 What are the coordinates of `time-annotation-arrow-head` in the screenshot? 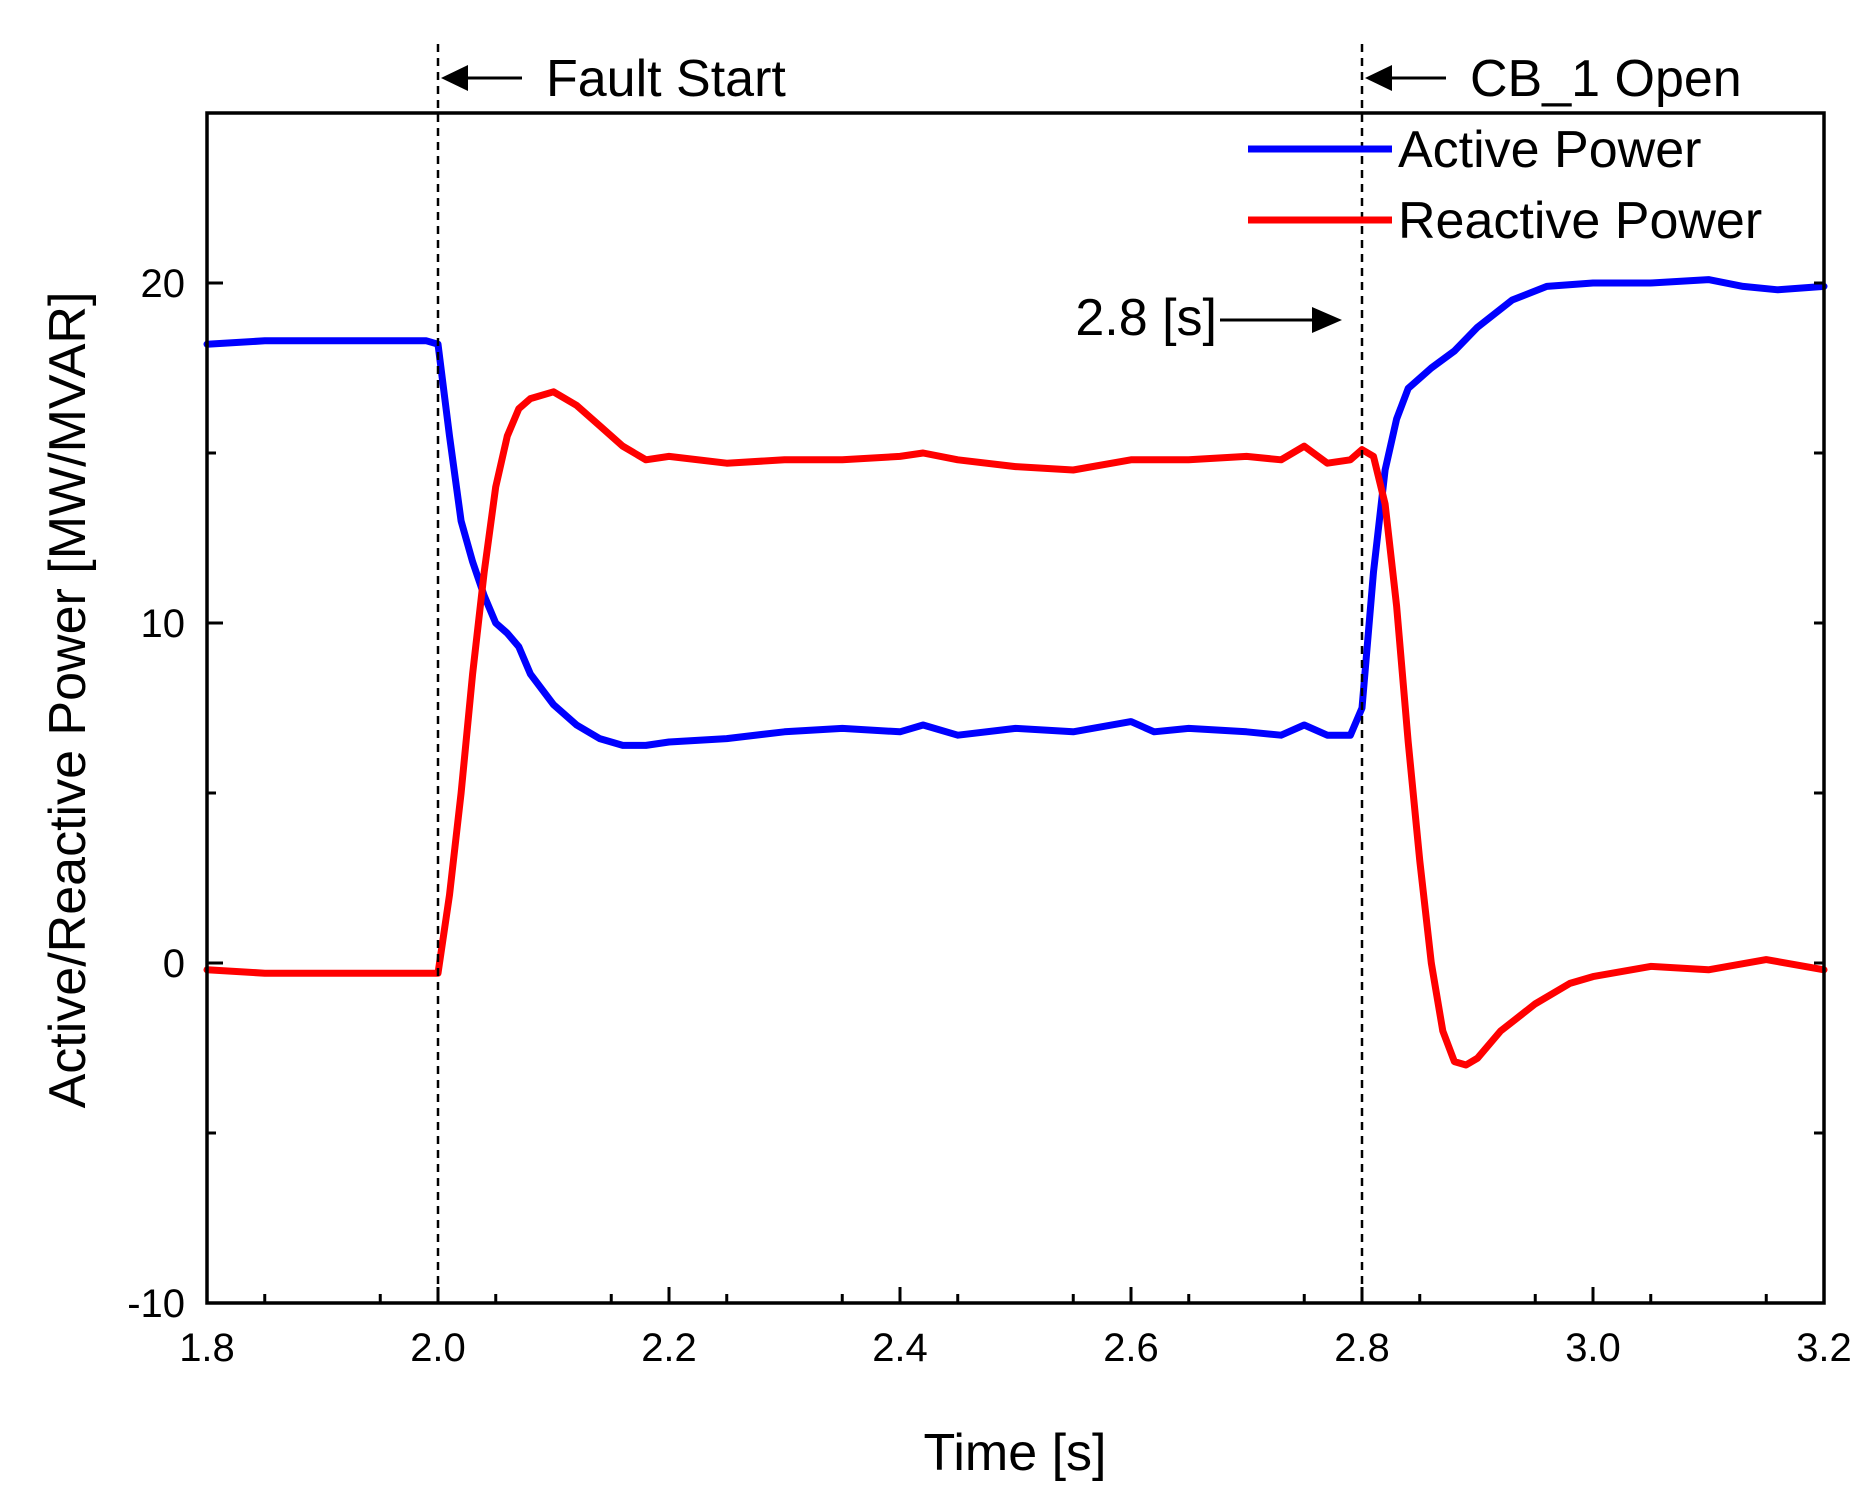 It's located at (1327, 320).